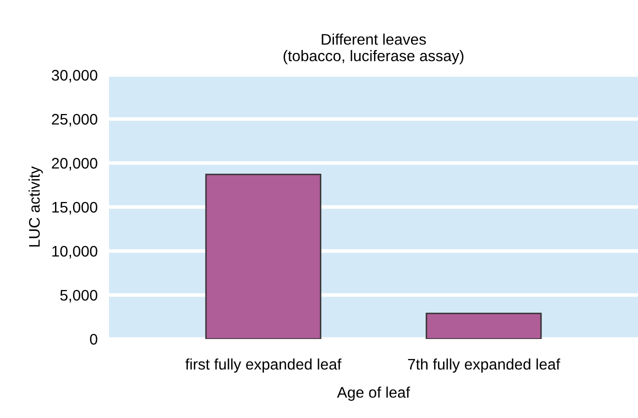  What do you see at coordinates (373, 393) in the screenshot?
I see `x-axis-title: Age of leaf` at bounding box center [373, 393].